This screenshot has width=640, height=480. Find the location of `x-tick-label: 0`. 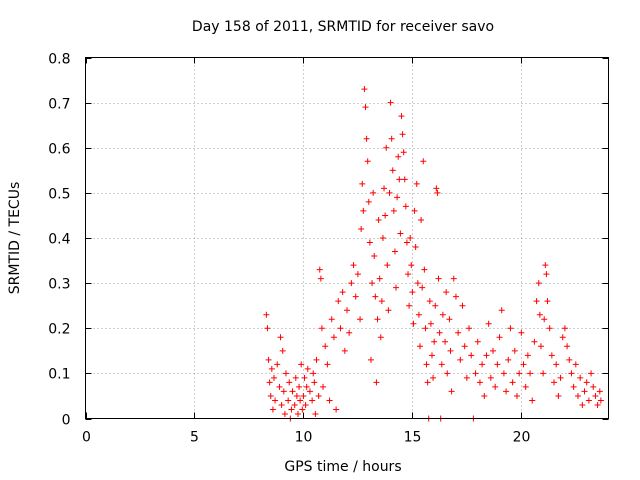

x-tick-label: 0 is located at coordinates (86, 438).